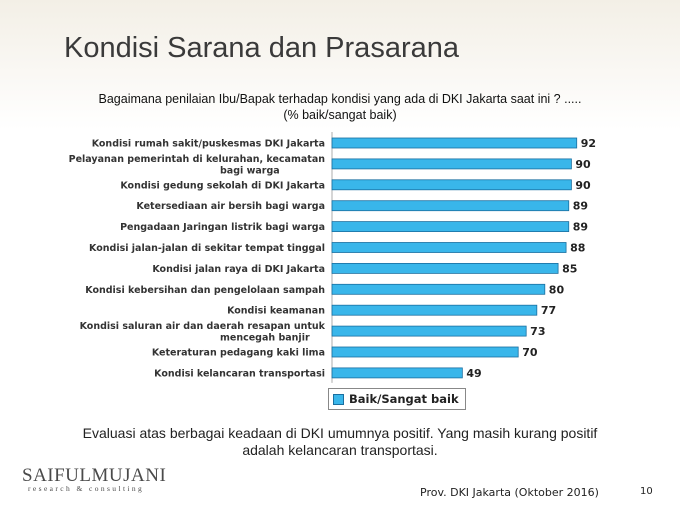 The height and width of the screenshot is (510, 680). What do you see at coordinates (646, 491) in the screenshot?
I see `page-number: 10` at bounding box center [646, 491].